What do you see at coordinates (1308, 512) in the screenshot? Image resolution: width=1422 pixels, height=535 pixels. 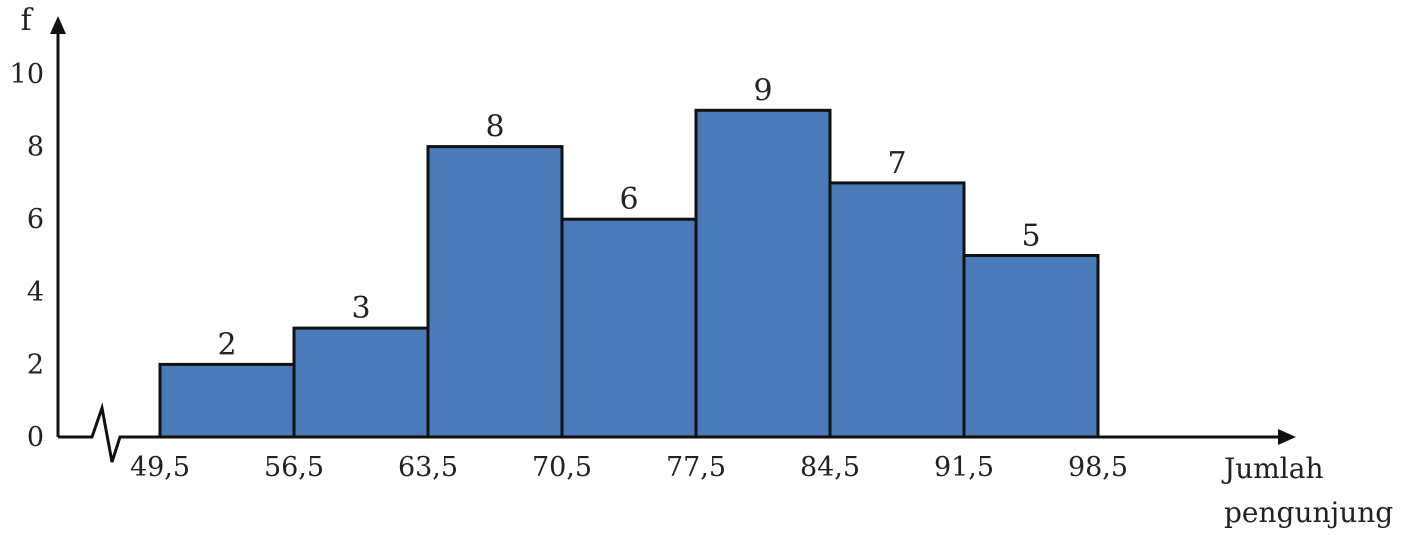 I see `x-axis-label-line: pengunjung` at bounding box center [1308, 512].